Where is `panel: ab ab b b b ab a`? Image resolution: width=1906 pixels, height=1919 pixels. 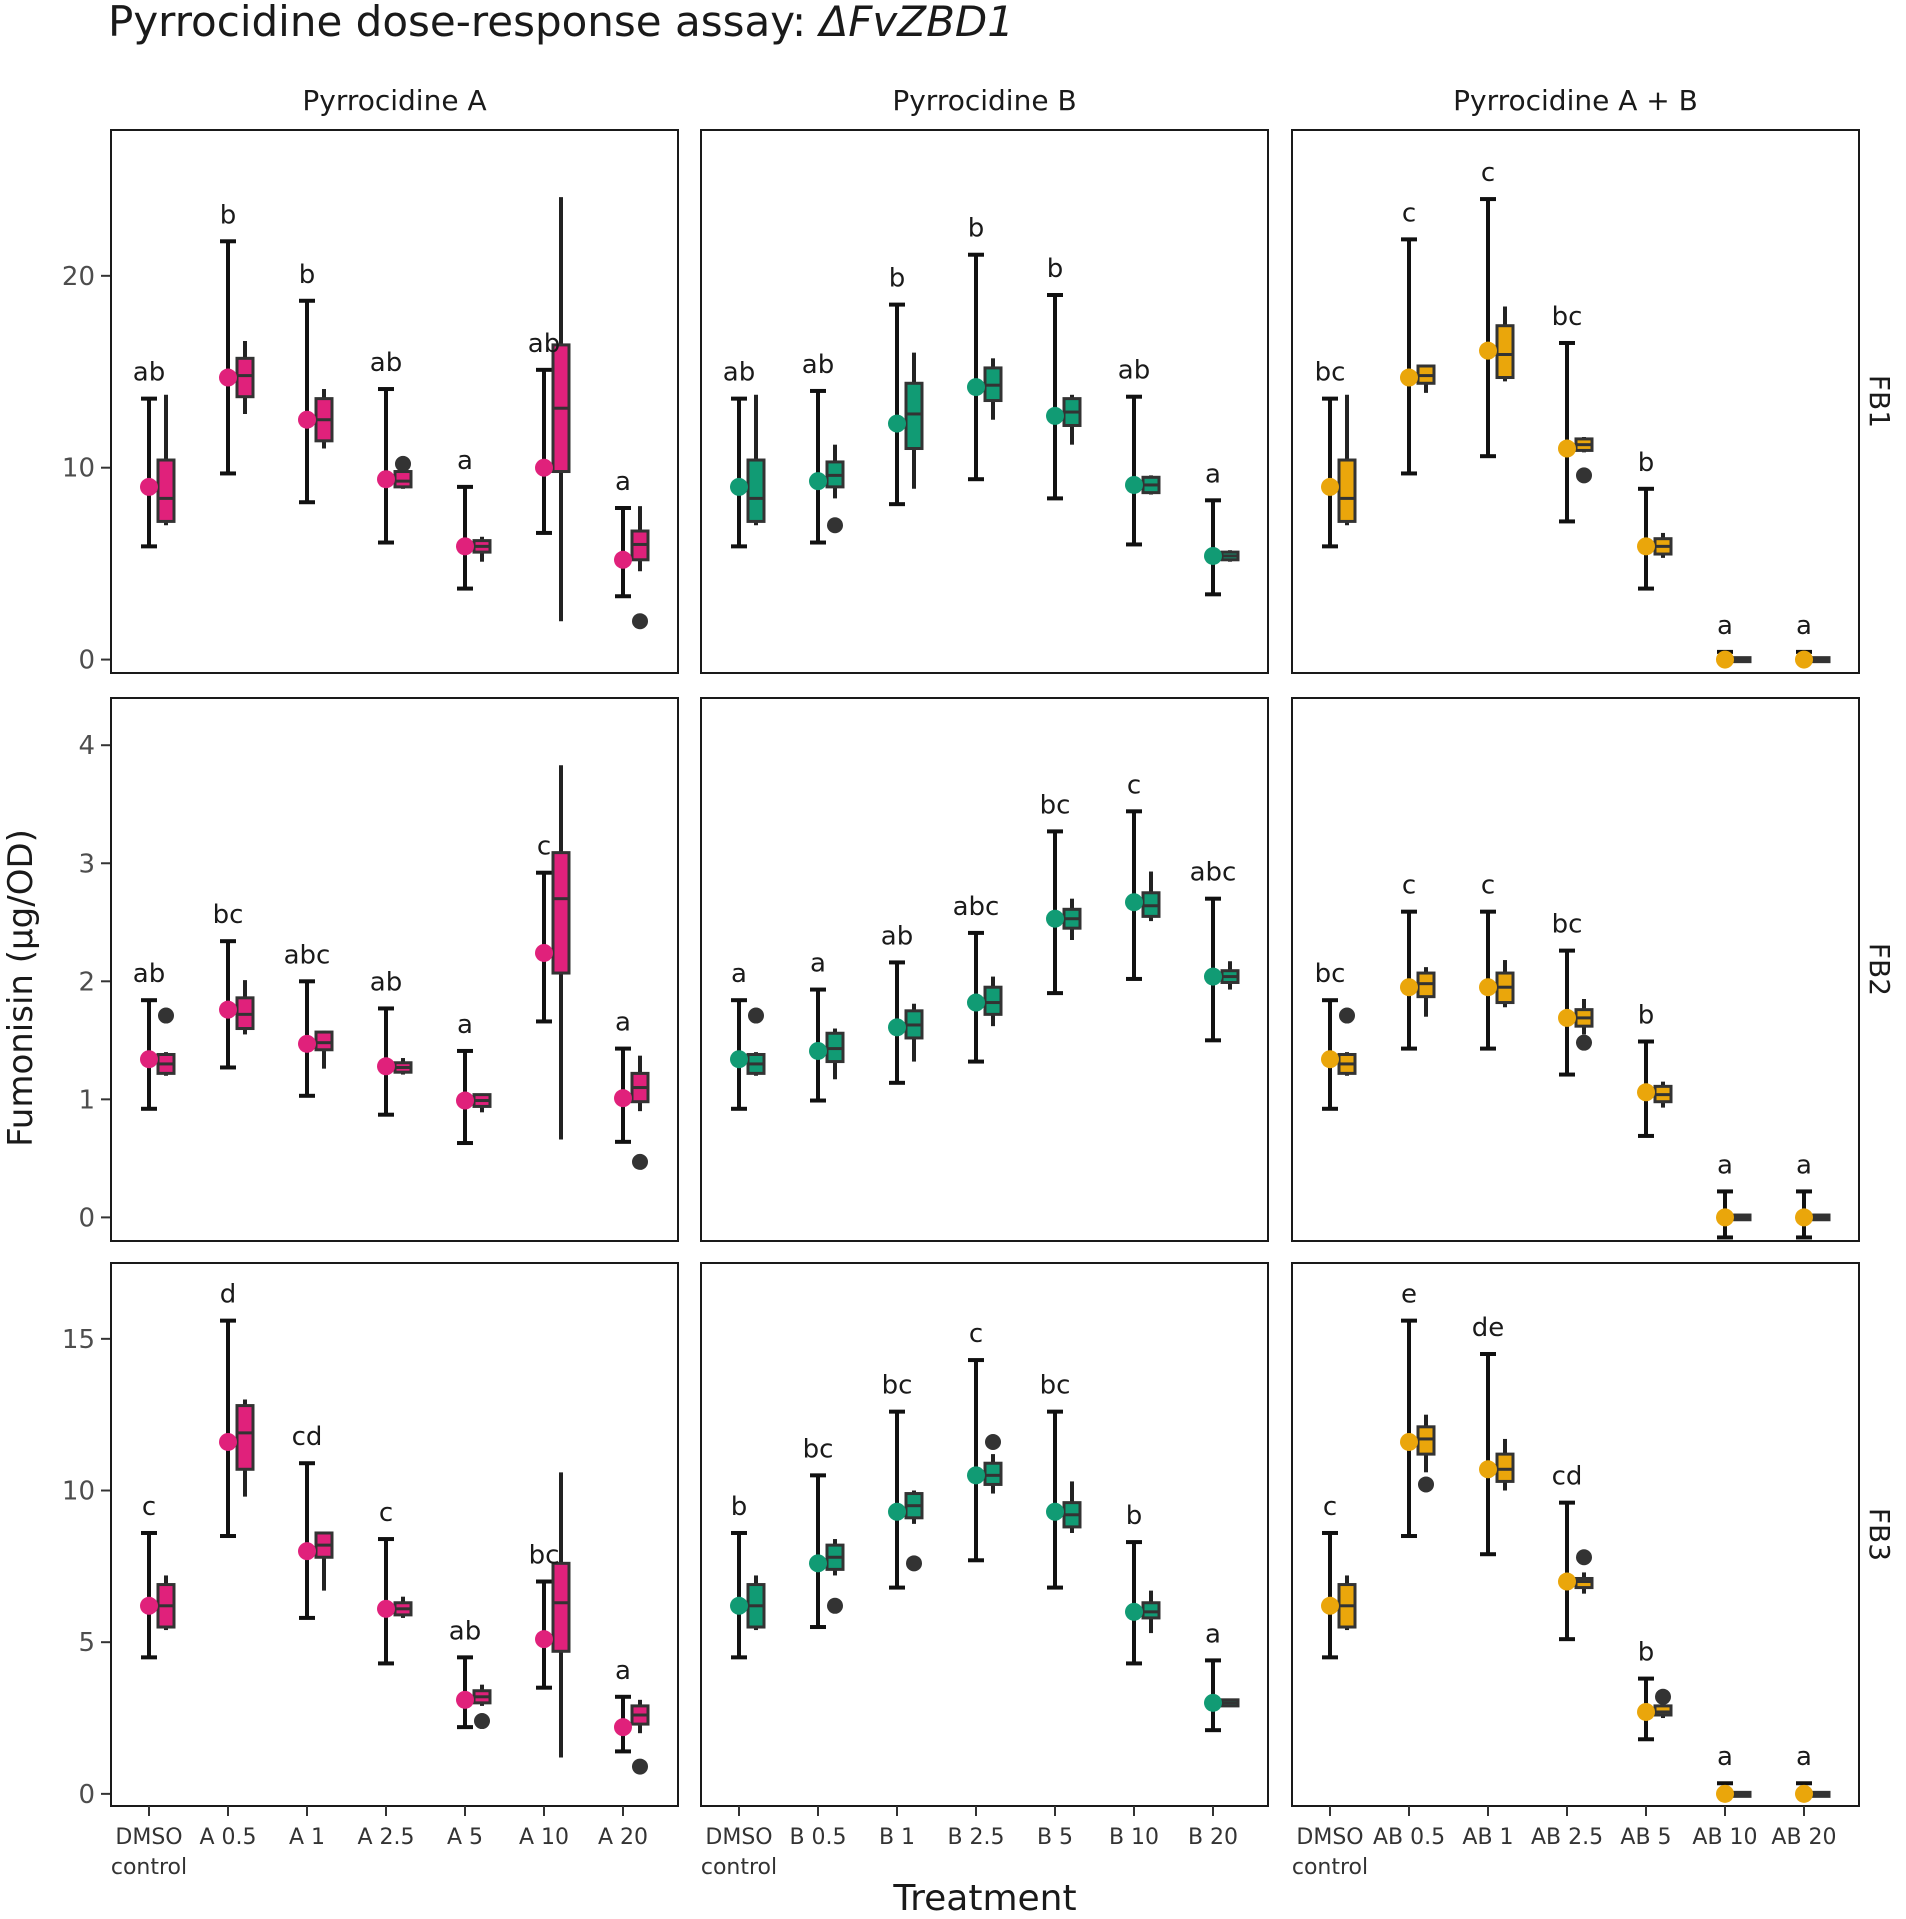
panel: ab ab b b b ab a is located at coordinates (984, 401).